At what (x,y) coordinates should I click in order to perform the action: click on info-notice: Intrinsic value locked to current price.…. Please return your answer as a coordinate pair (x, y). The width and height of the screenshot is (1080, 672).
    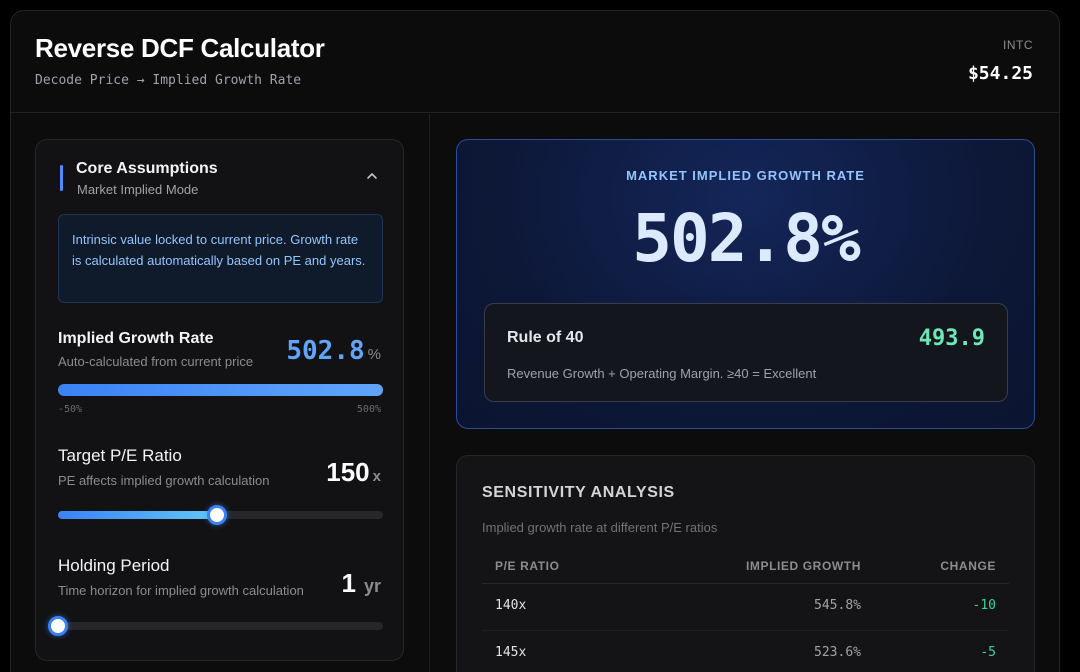
    Looking at the image, I should click on (220, 258).